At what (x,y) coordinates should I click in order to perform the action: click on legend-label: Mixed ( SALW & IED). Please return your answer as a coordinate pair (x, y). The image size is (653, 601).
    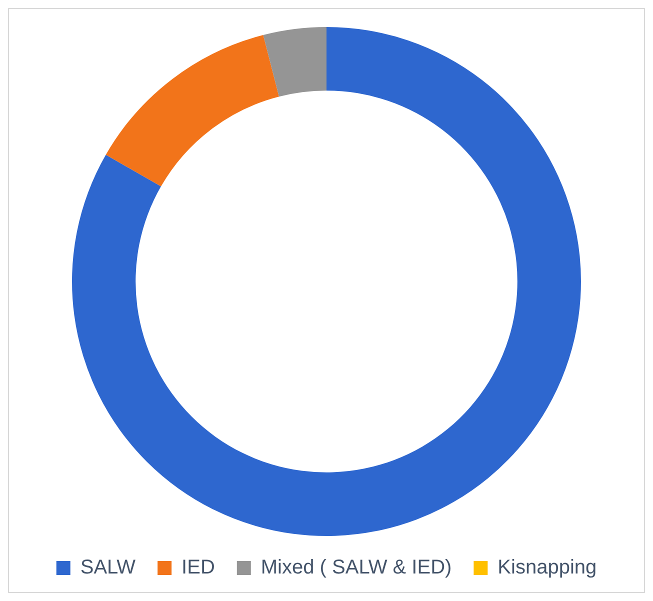
    Looking at the image, I should click on (356, 567).